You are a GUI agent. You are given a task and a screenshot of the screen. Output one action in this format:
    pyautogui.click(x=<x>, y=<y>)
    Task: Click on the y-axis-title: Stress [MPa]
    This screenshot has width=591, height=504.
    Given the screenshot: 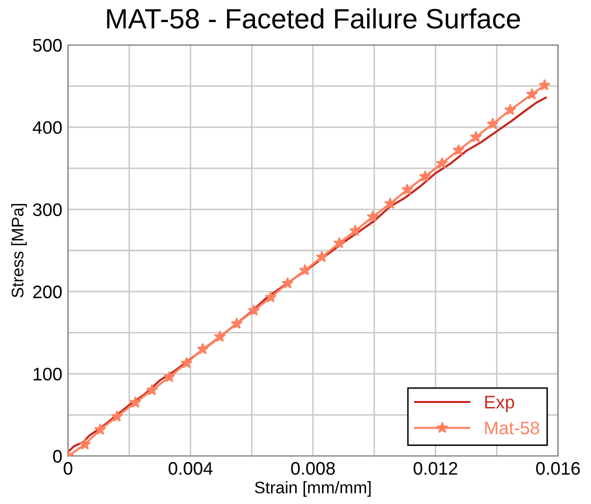 What is the action you would take?
    pyautogui.click(x=19, y=251)
    